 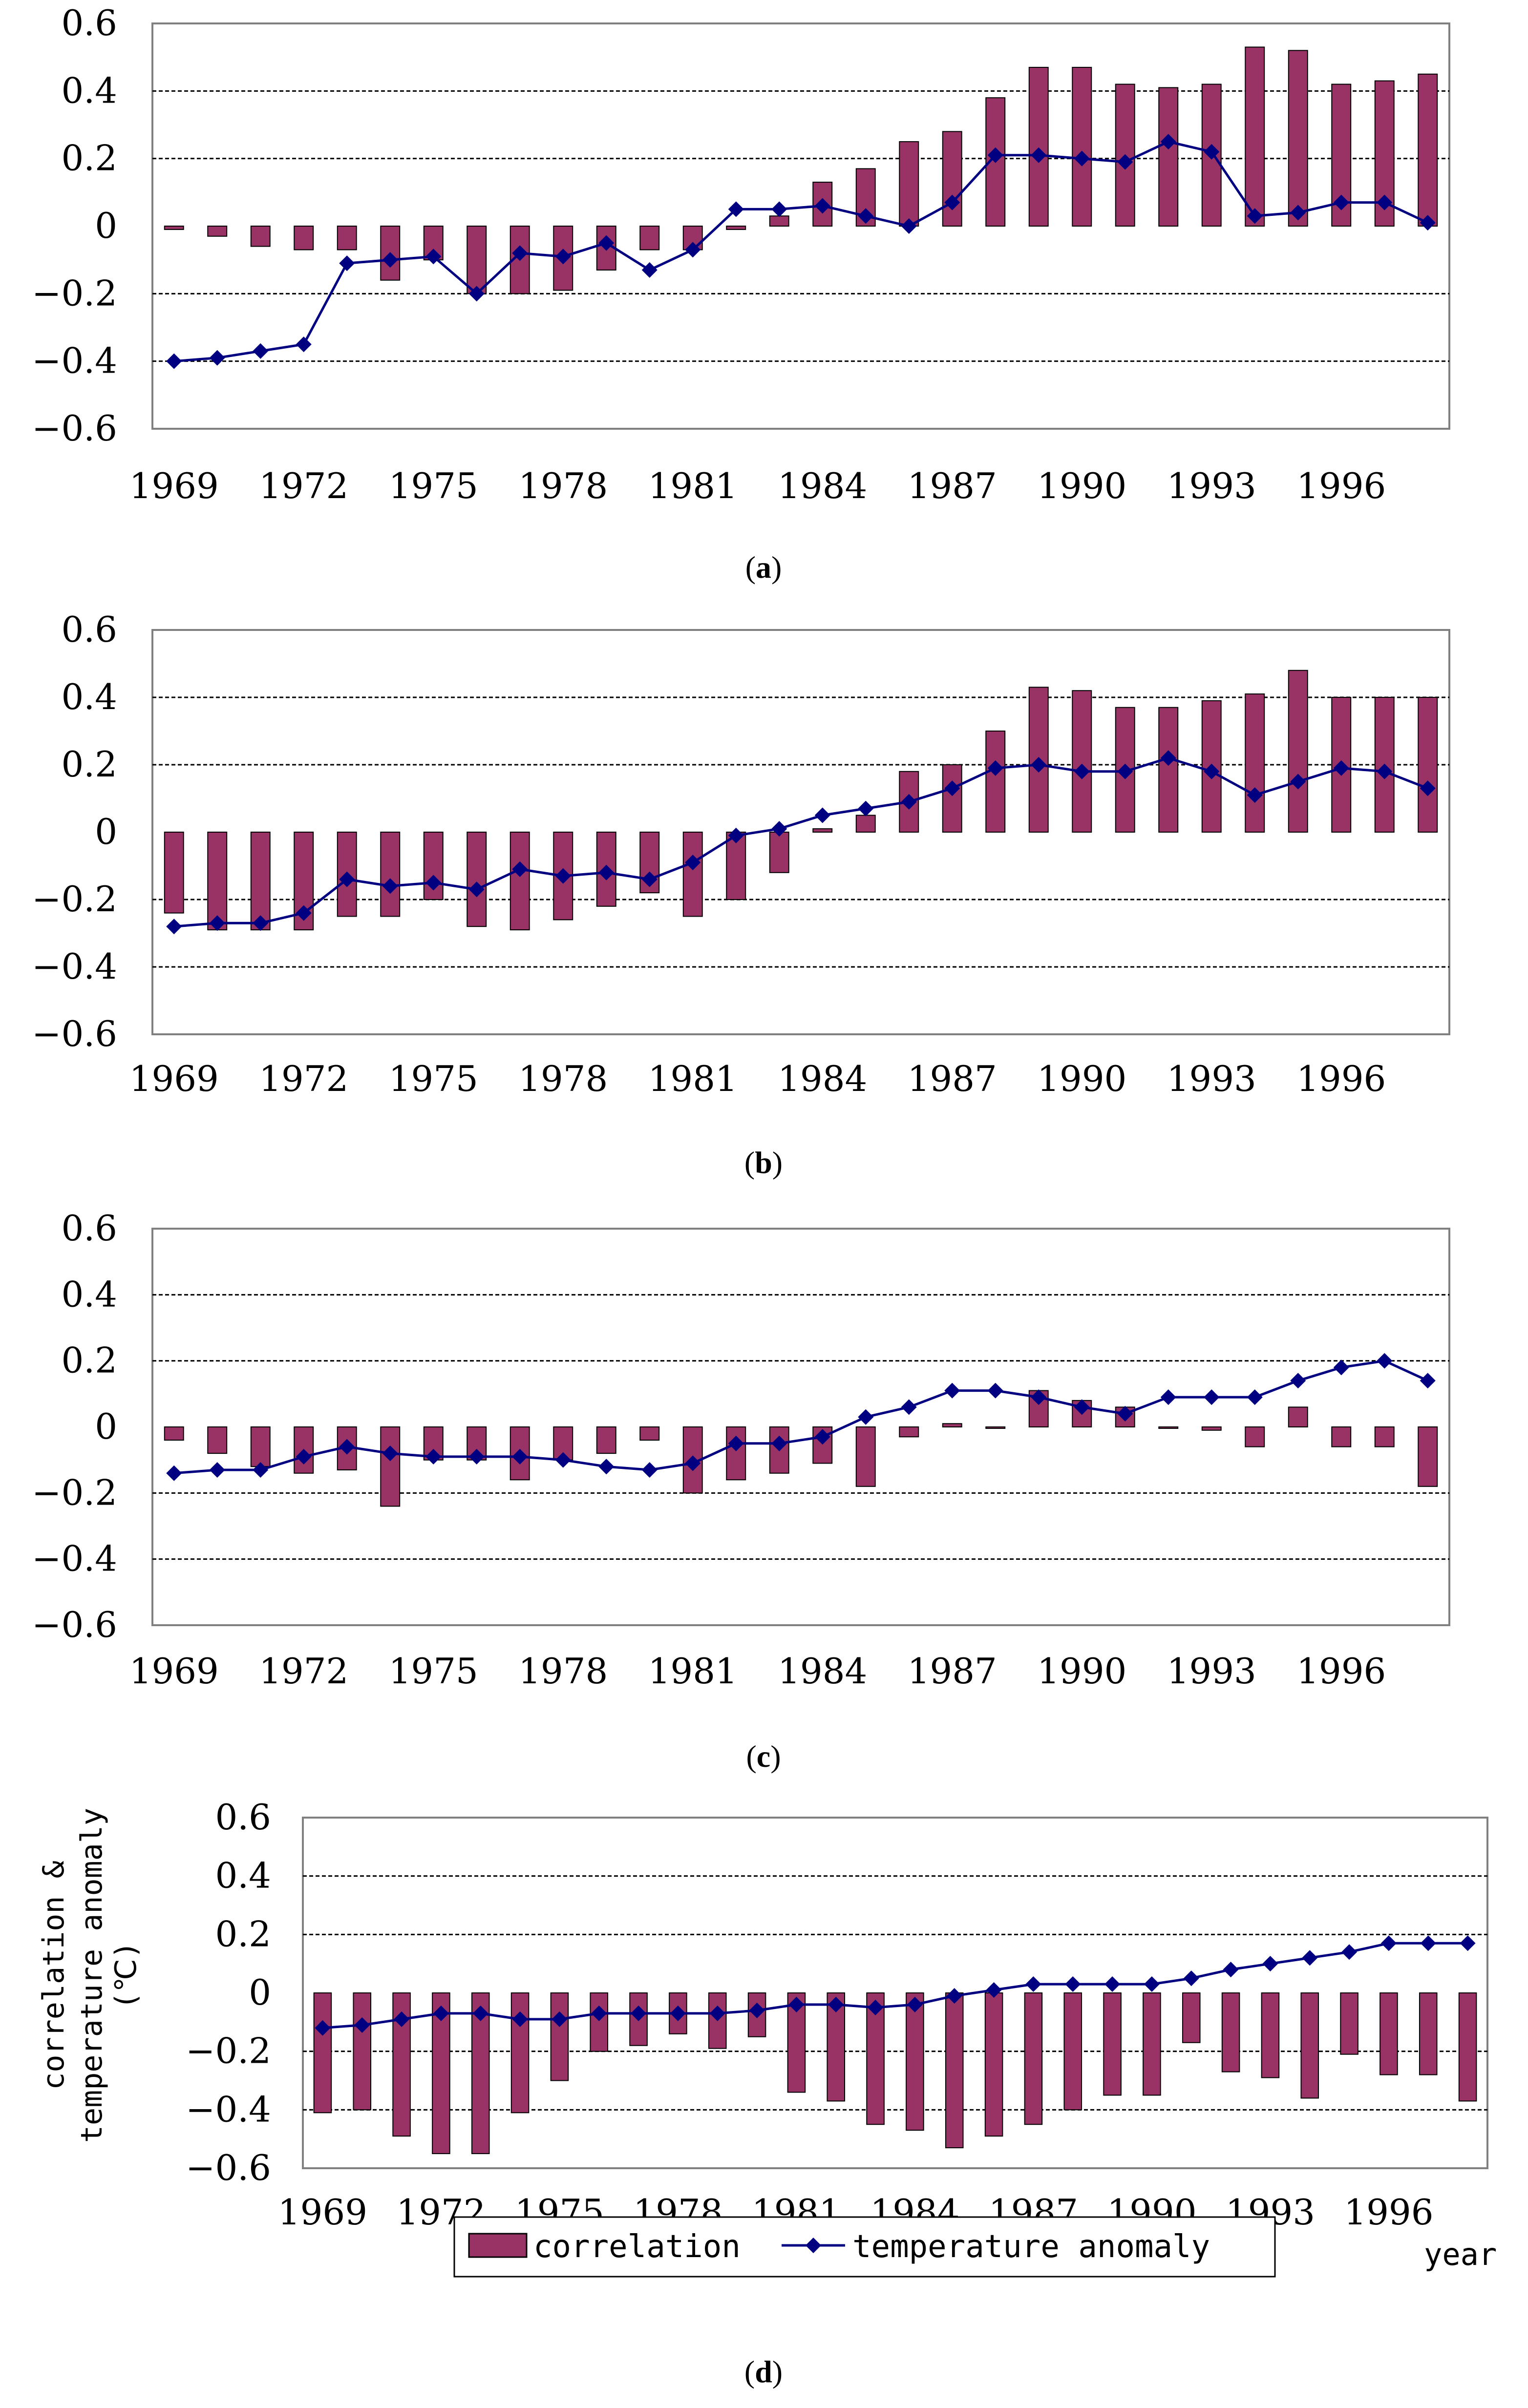 I want to click on x-tick-label-b-9: 1996, so click(x=1341, y=1078).